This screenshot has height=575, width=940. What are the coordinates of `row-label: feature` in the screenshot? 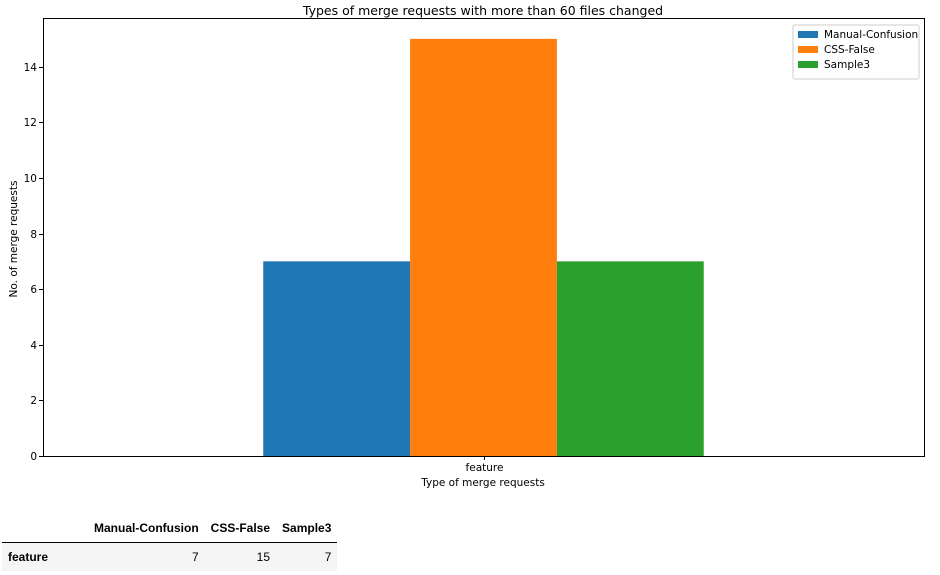 It's located at (28, 557).